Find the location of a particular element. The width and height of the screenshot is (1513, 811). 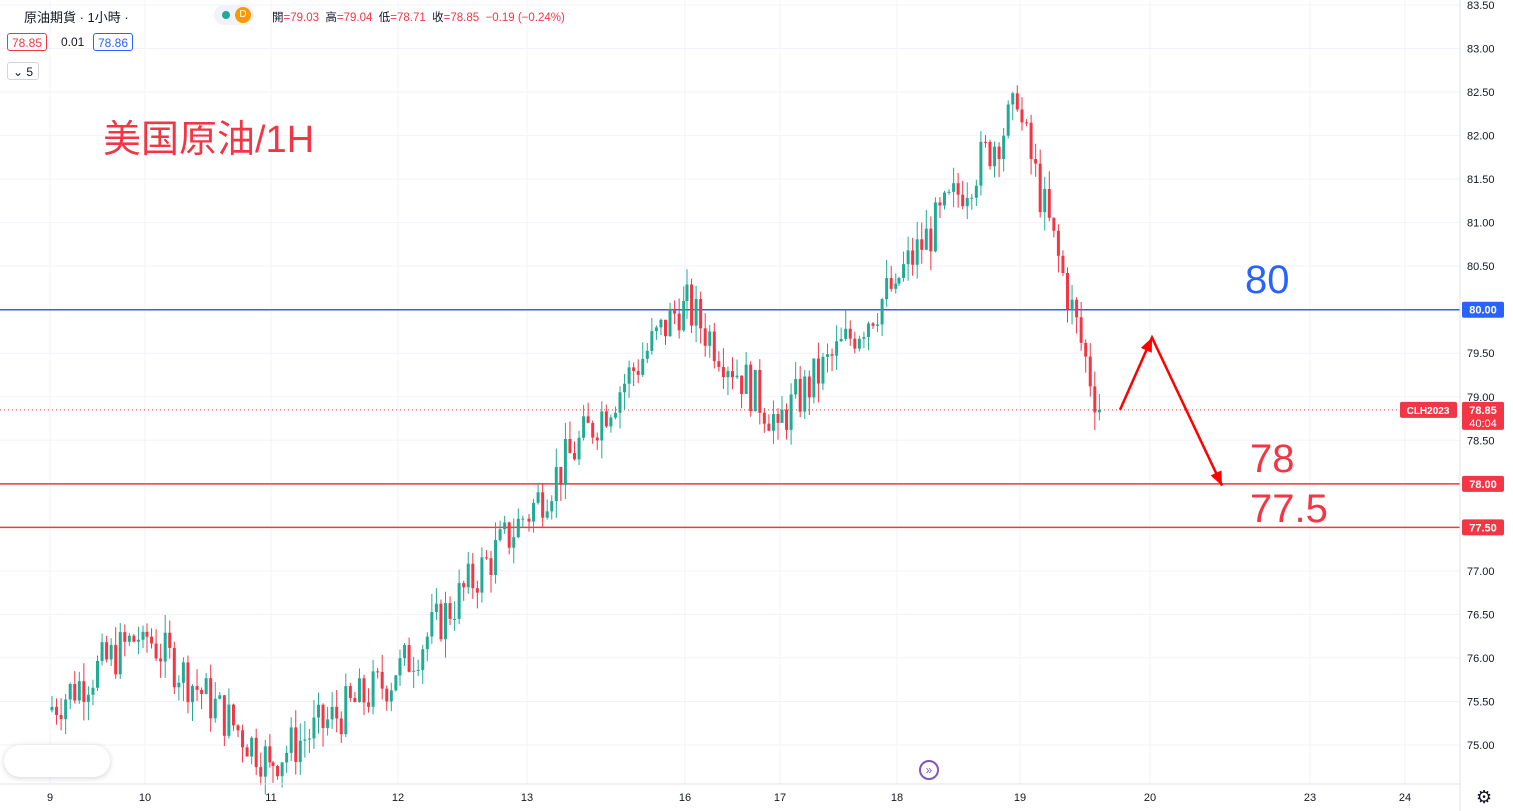

go-to-realtime-icon: » is located at coordinates (929, 770).